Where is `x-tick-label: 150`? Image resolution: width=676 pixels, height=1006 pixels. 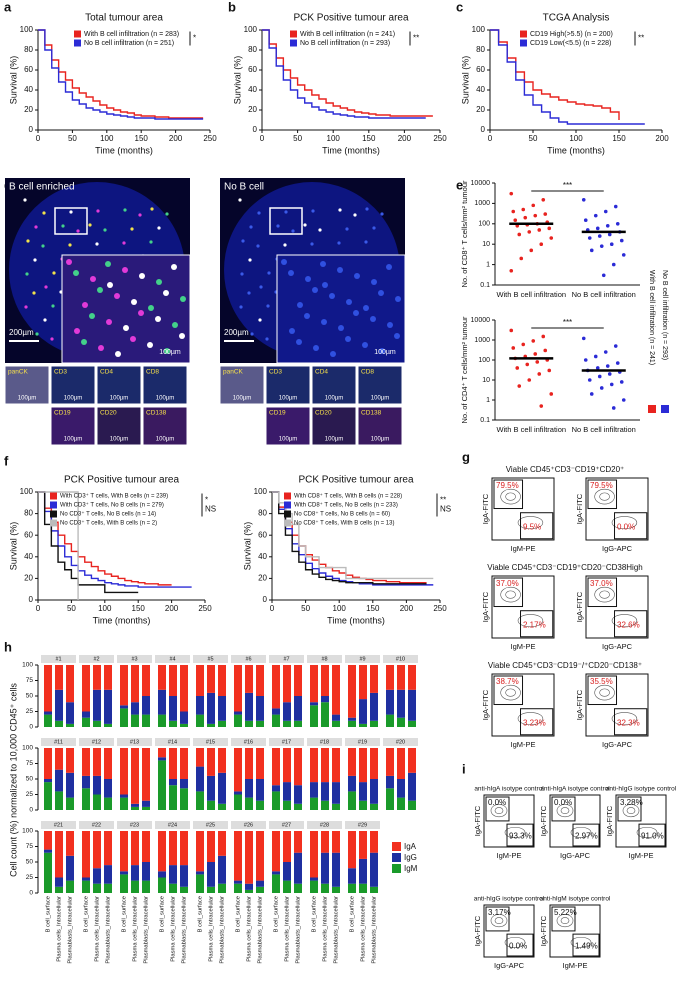
x-tick-label: 150 is located at coordinates (139, 608).